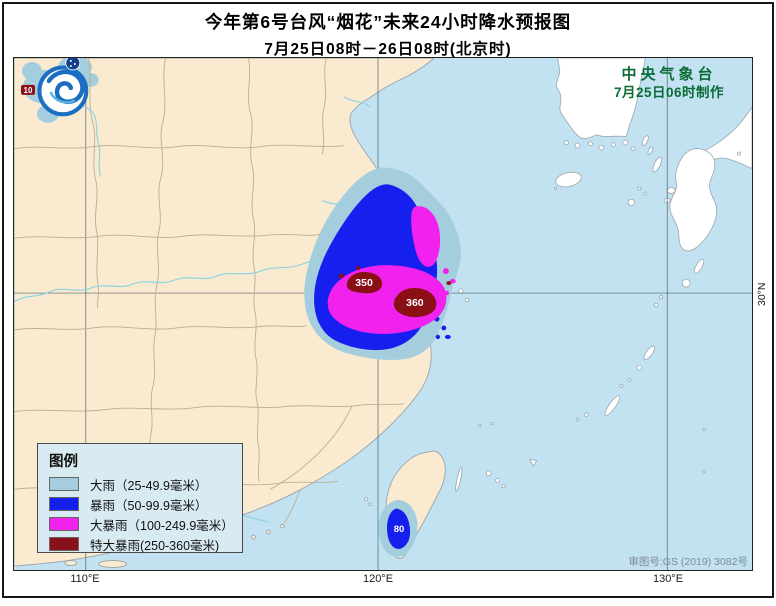  Describe the element at coordinates (64, 484) in the screenshot. I see `legend-swatch-heavy-rain` at that location.